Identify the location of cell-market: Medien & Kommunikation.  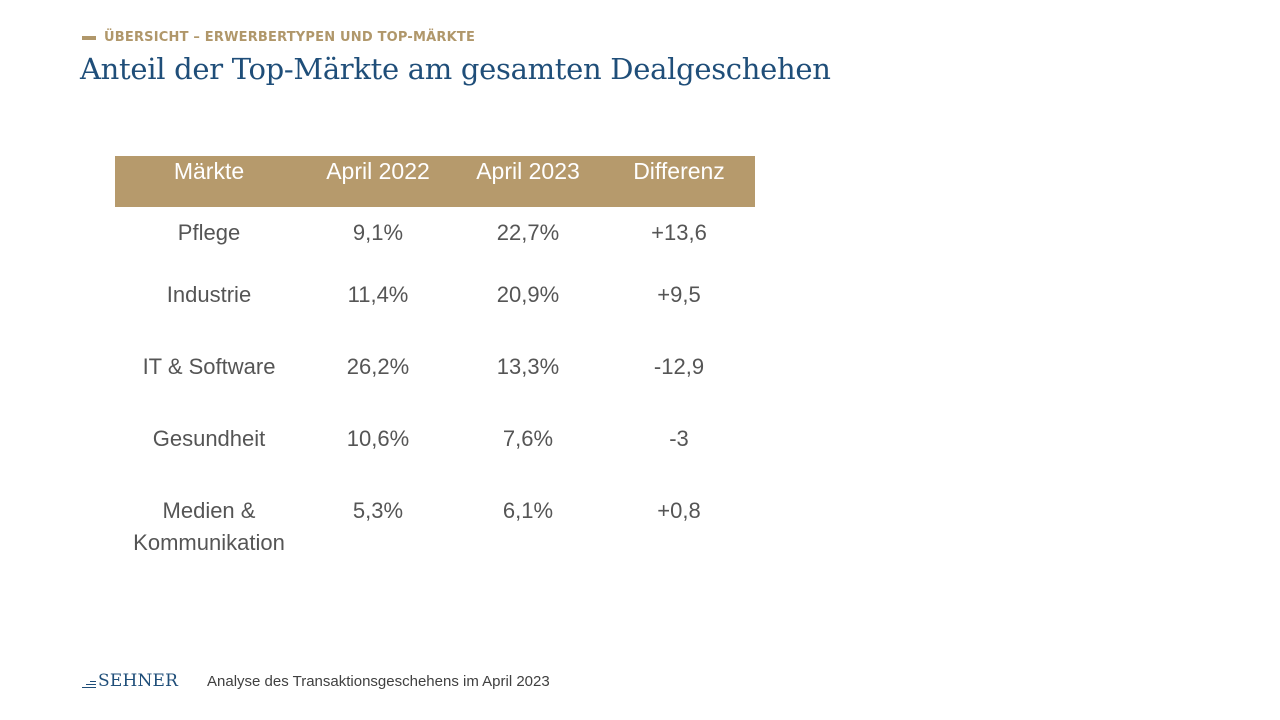
(209, 531).